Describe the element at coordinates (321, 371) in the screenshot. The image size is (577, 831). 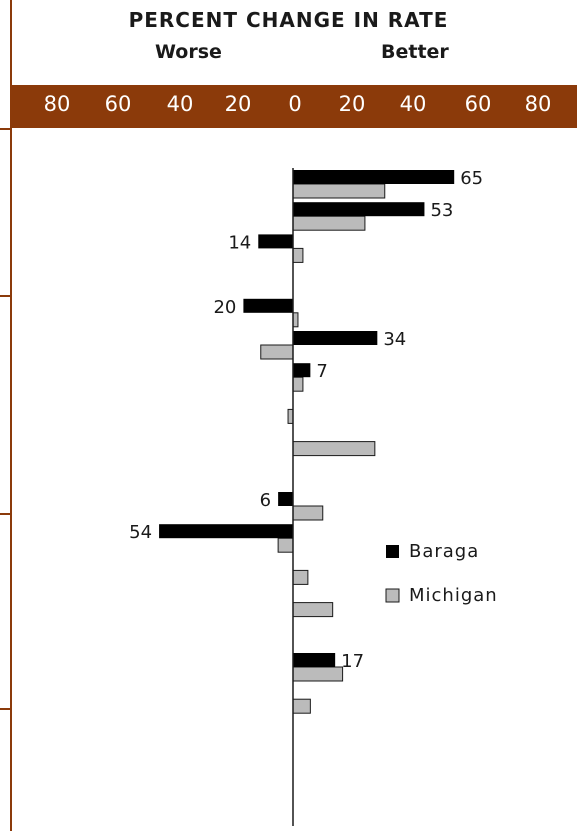
I see `baraga-value-label: 7` at that location.